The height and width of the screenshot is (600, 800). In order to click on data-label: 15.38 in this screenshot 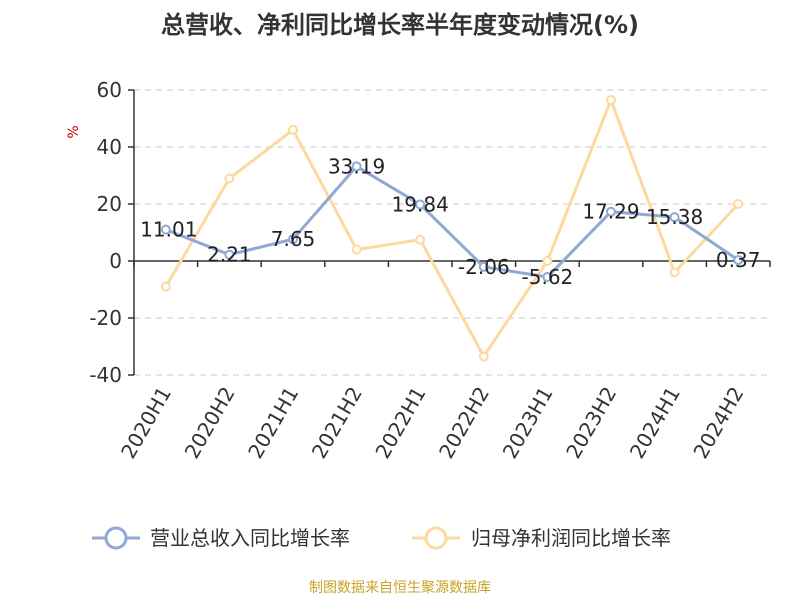, I will do `click(674, 217)`.